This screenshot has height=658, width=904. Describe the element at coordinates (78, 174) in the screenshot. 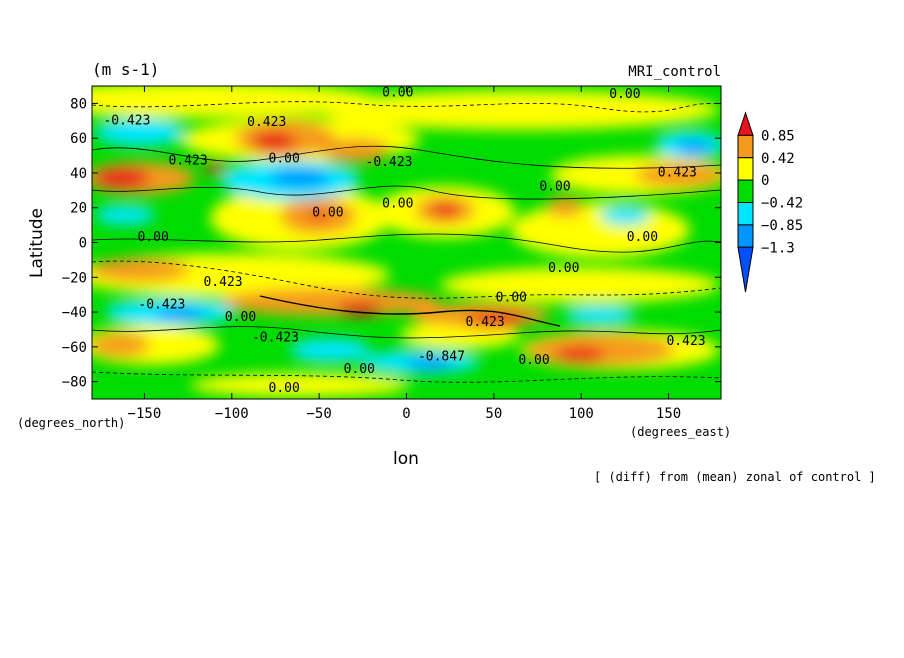

I see `y-tick-label: 40` at that location.